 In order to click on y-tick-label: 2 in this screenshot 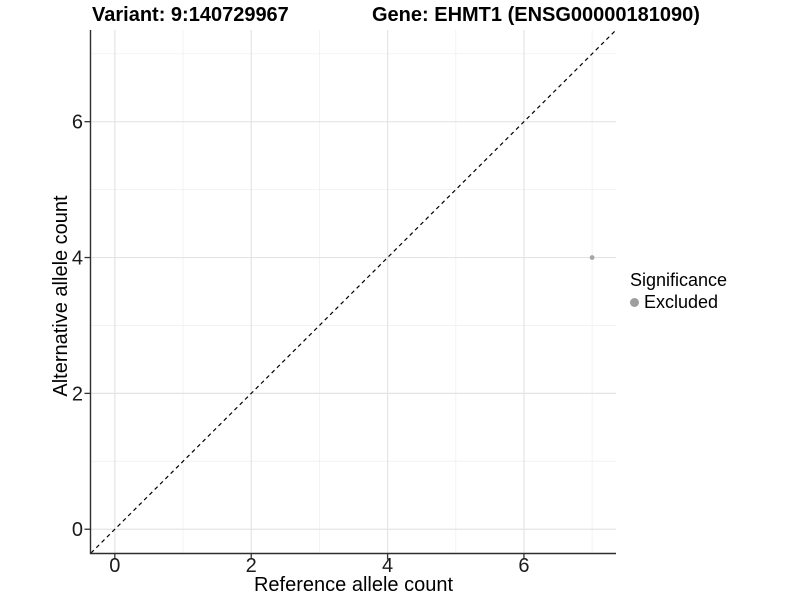, I will do `click(77, 394)`.